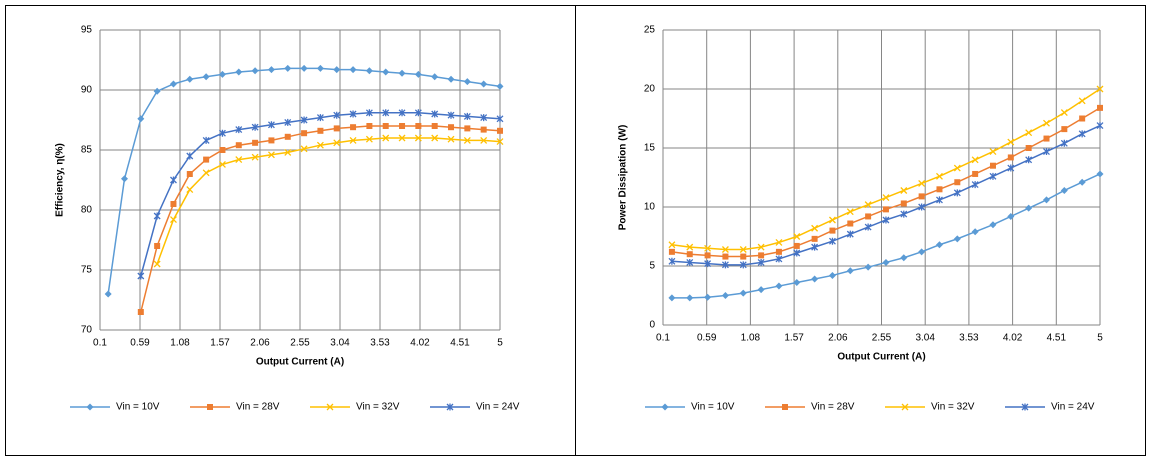 This screenshot has width=1151, height=461. What do you see at coordinates (87, 150) in the screenshot?
I see `y-tick-label: 85` at bounding box center [87, 150].